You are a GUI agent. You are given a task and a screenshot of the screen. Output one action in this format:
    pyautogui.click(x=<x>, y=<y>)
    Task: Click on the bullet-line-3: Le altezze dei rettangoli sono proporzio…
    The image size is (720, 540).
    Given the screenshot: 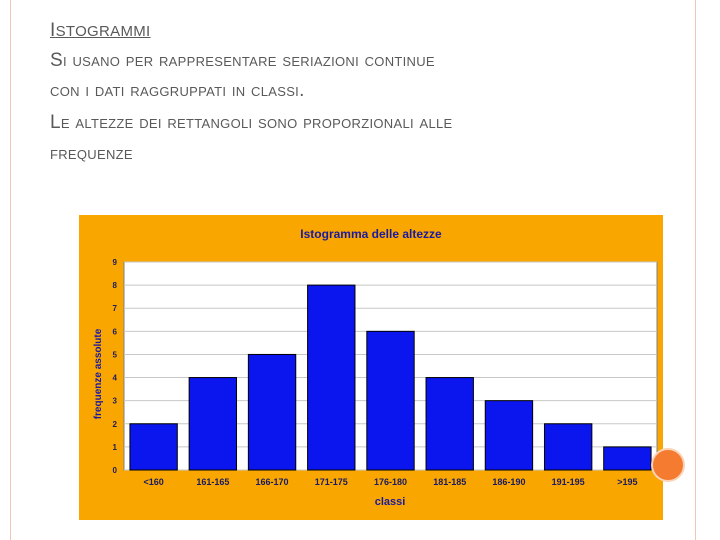 What is the action you would take?
    pyautogui.click(x=251, y=122)
    